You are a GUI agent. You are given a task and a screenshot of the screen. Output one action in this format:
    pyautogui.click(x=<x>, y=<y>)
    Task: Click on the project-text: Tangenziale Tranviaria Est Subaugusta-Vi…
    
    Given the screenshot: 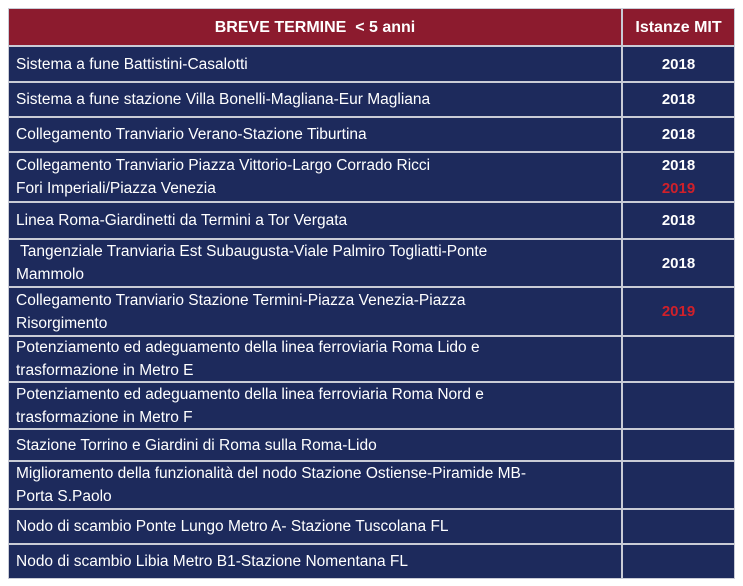 What is the action you would take?
    pyautogui.click(x=252, y=251)
    